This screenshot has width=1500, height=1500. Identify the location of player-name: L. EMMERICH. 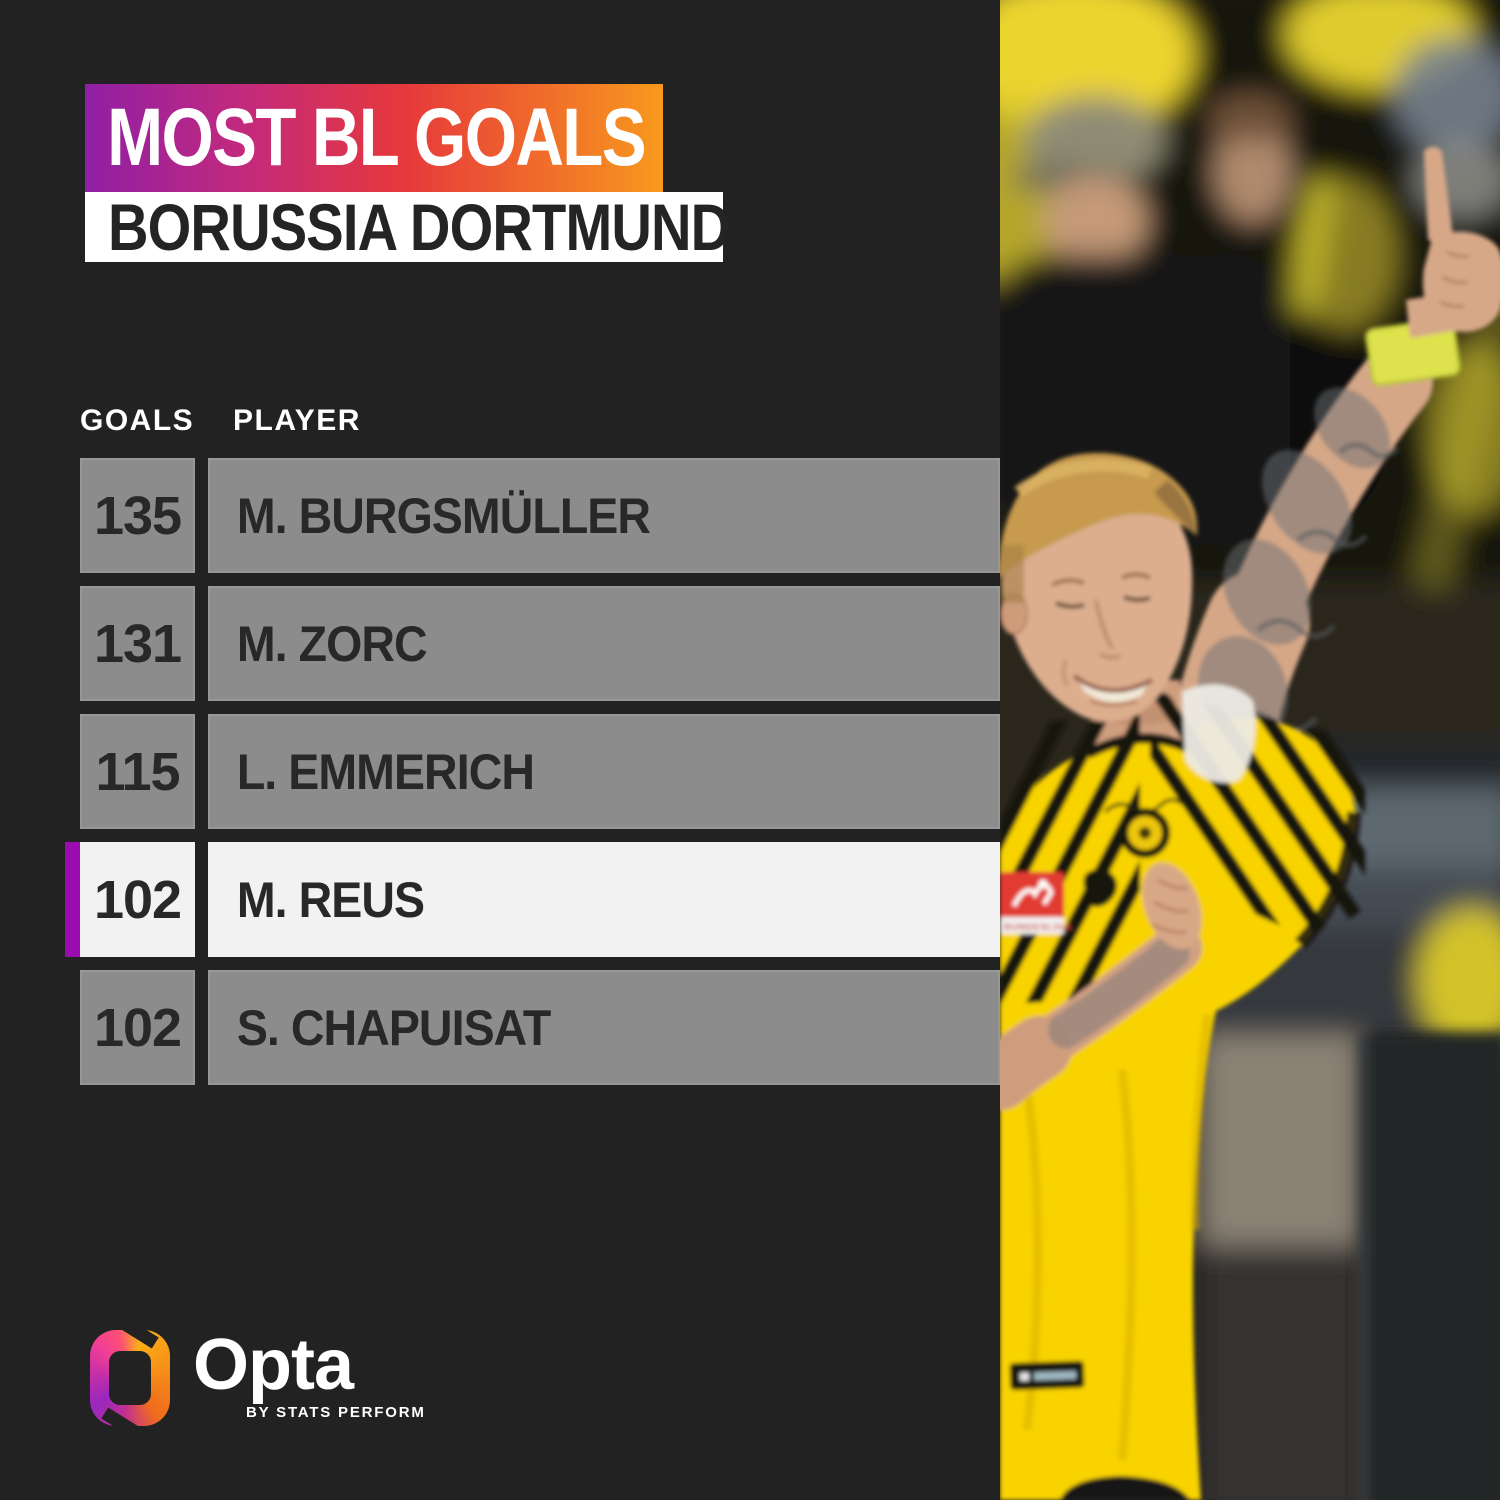
(604, 771).